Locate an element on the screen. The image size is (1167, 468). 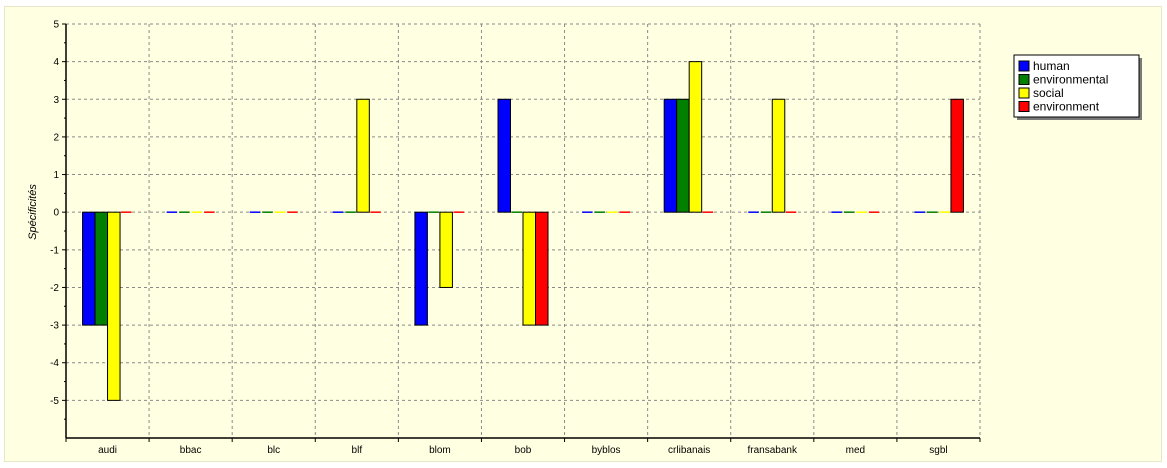
x-tick-label-med: med is located at coordinates (855, 450).